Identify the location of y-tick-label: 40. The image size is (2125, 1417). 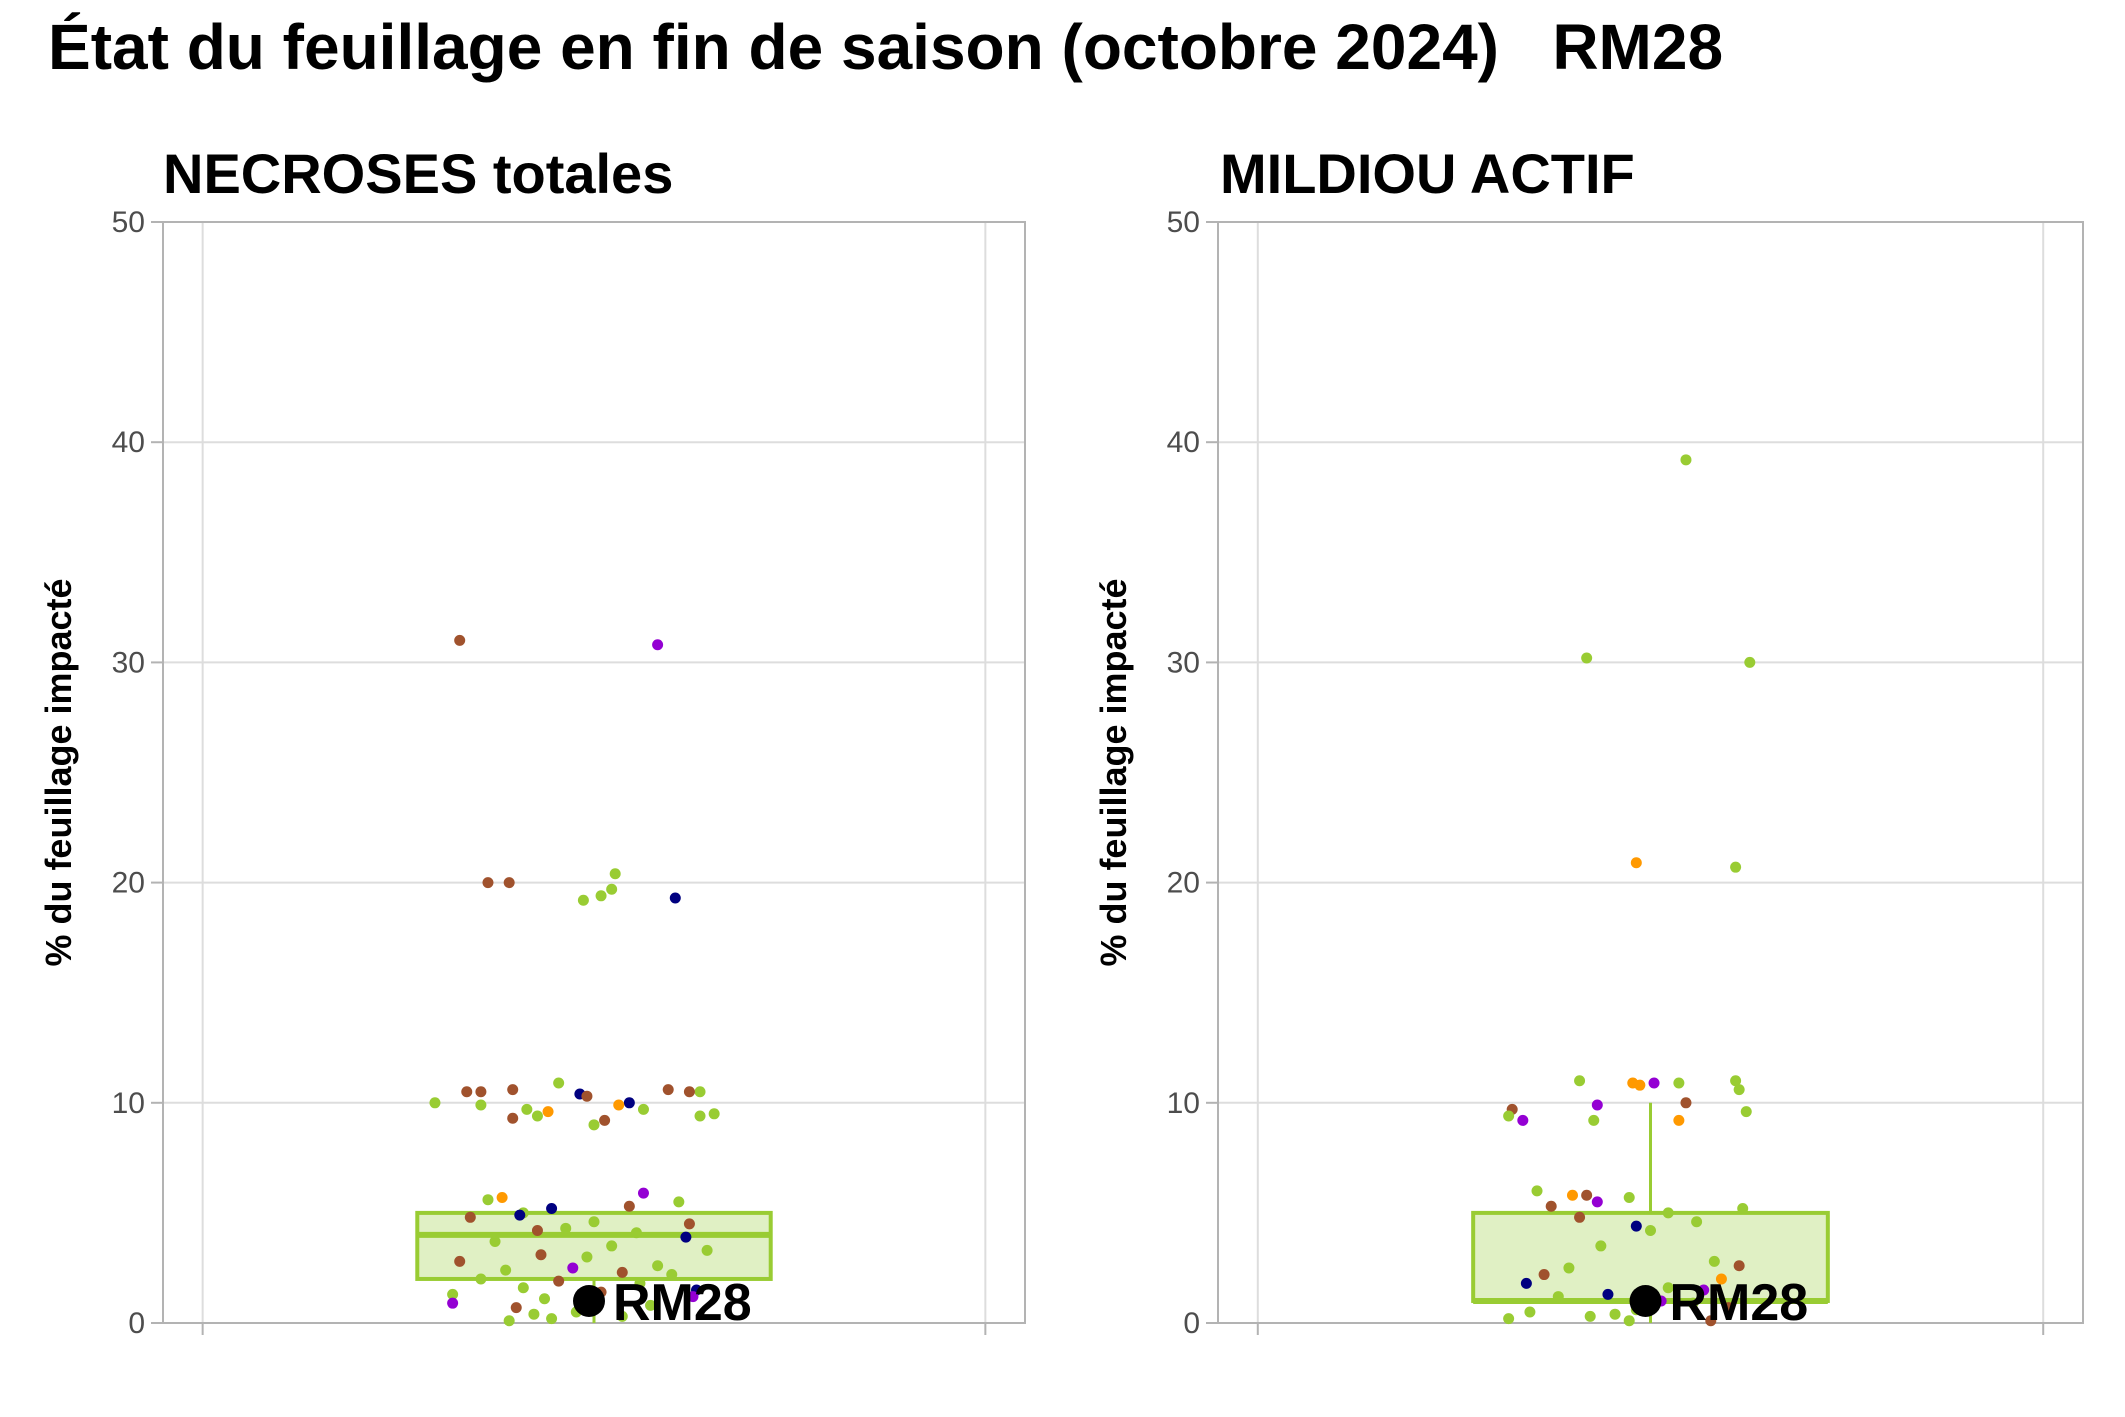
(1183, 442).